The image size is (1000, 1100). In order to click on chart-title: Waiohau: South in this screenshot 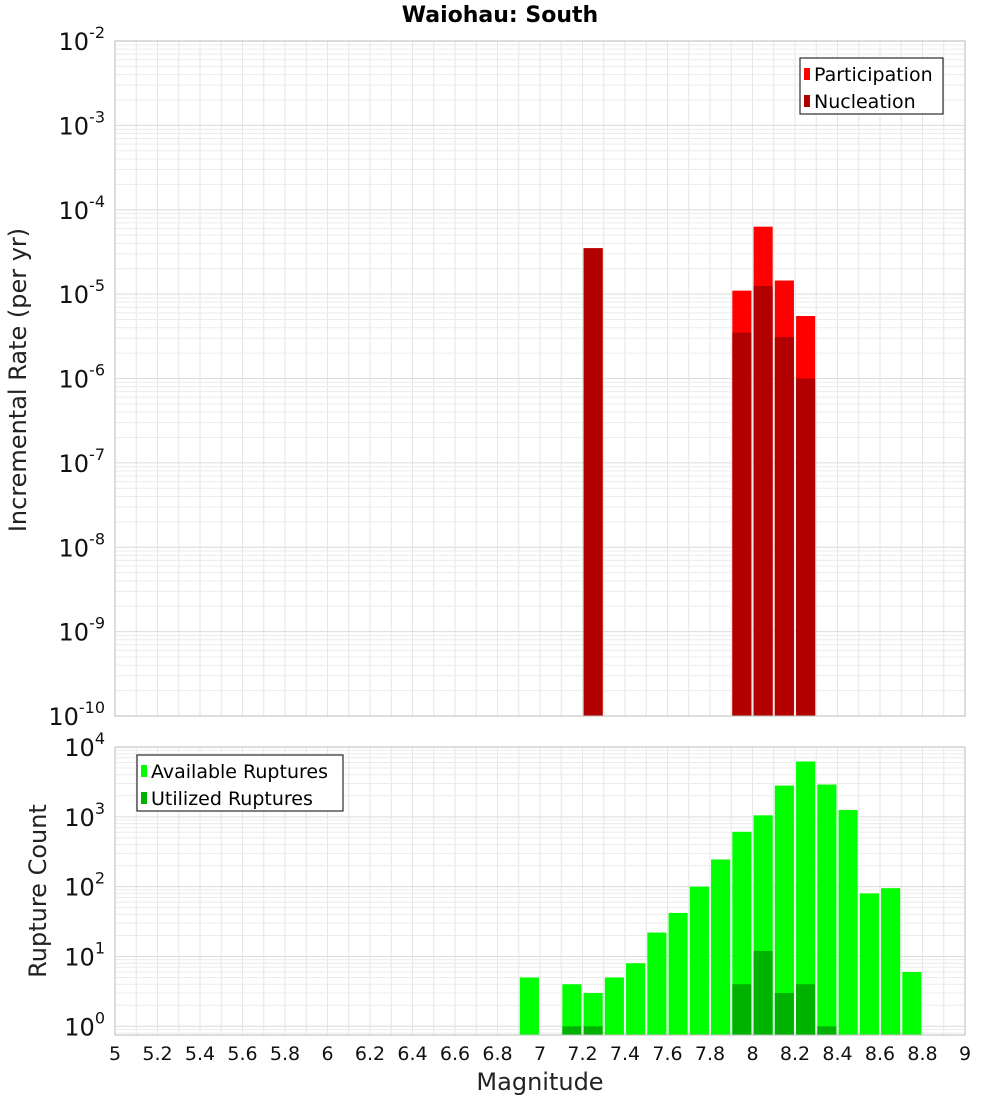, I will do `click(500, 15)`.